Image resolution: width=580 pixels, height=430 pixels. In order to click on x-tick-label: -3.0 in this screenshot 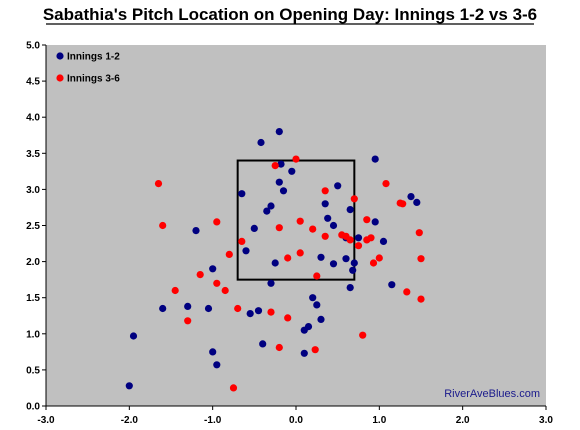, I will do `click(46, 420)`.